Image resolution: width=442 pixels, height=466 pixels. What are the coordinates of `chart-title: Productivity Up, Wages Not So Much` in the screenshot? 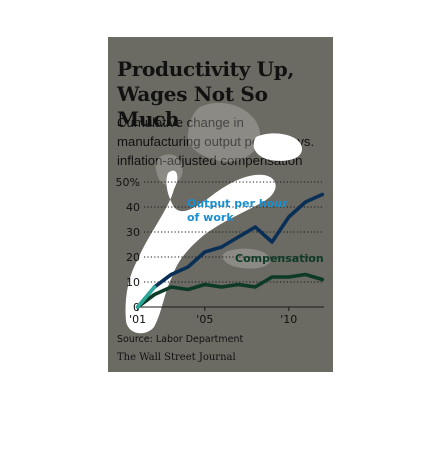 It's located at (223, 94).